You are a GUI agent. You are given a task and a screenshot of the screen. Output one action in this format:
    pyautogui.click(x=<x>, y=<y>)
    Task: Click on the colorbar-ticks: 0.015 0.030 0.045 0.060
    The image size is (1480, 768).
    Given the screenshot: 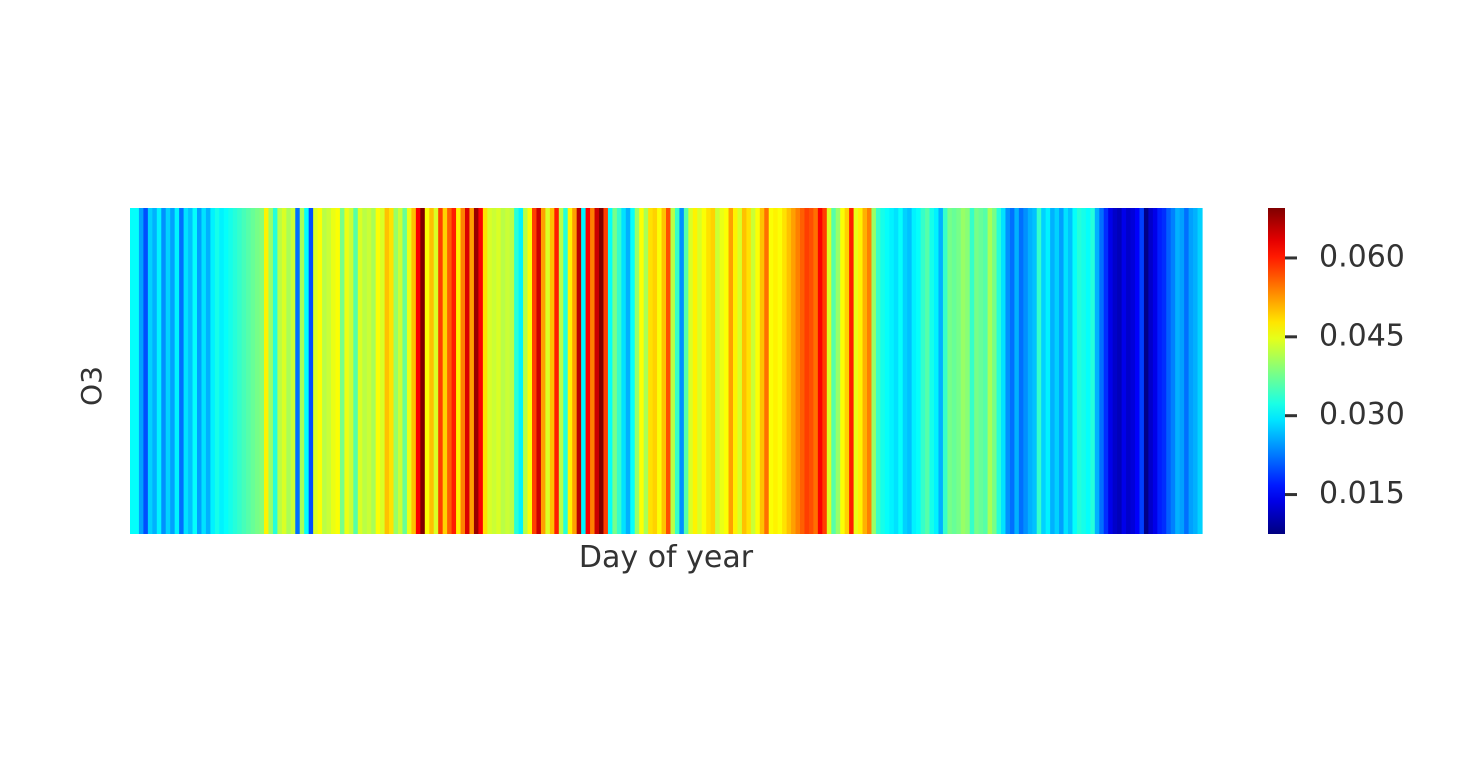 What is the action you would take?
    pyautogui.click(x=1345, y=375)
    